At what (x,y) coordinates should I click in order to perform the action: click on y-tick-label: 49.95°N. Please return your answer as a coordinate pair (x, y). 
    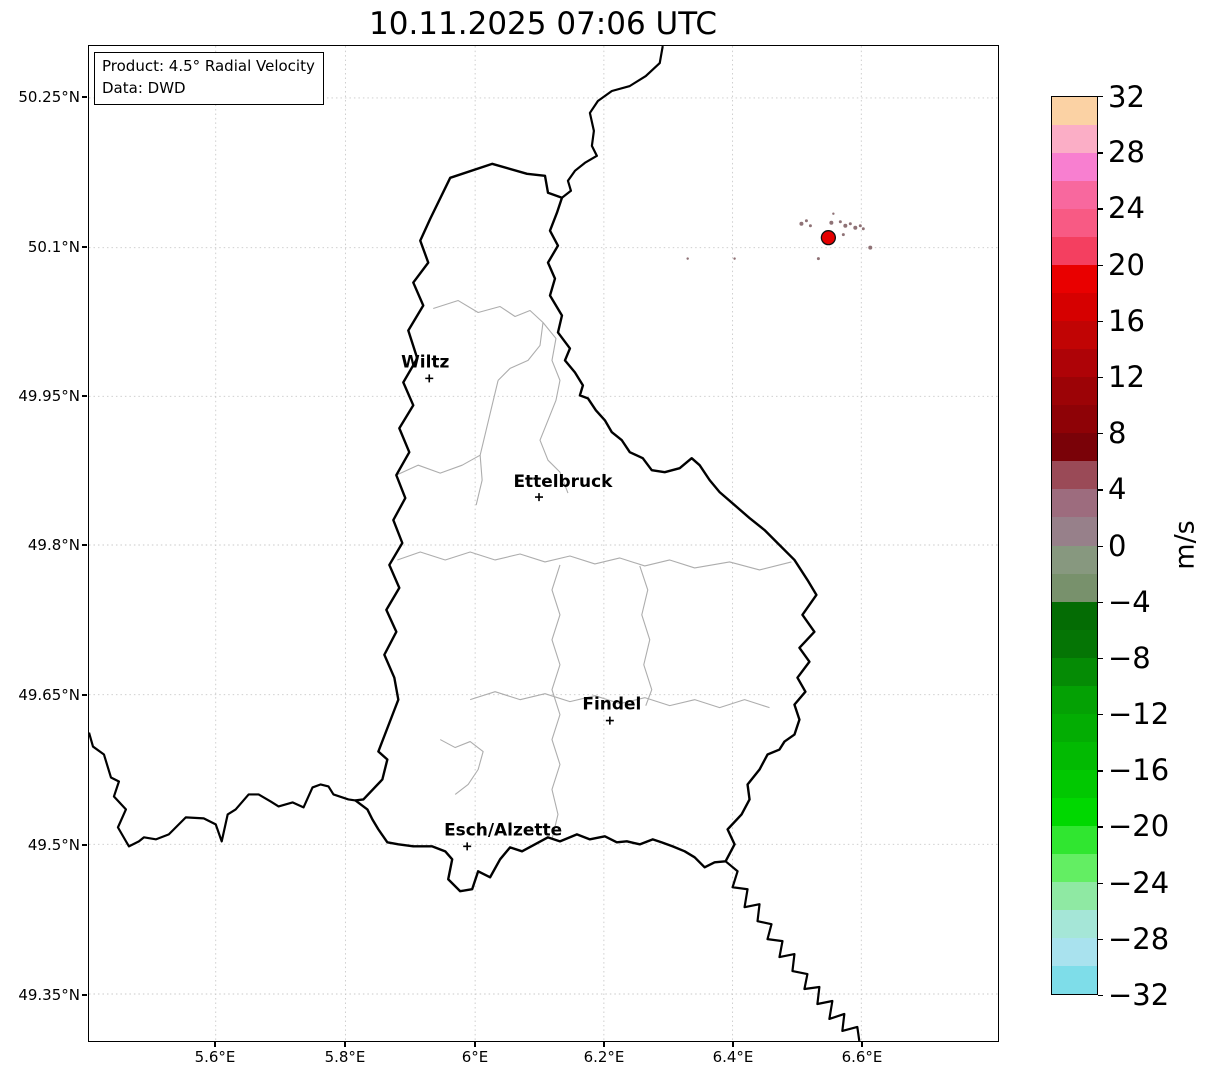
    Looking at the image, I should click on (49, 396).